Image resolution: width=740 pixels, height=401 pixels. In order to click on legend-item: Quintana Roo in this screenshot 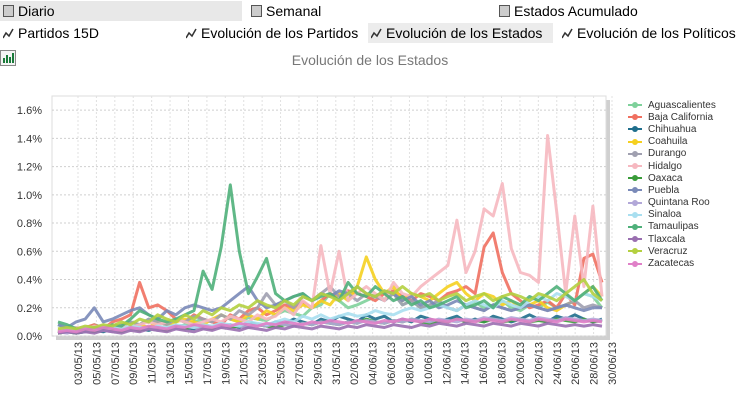, I will do `click(672, 203)`.